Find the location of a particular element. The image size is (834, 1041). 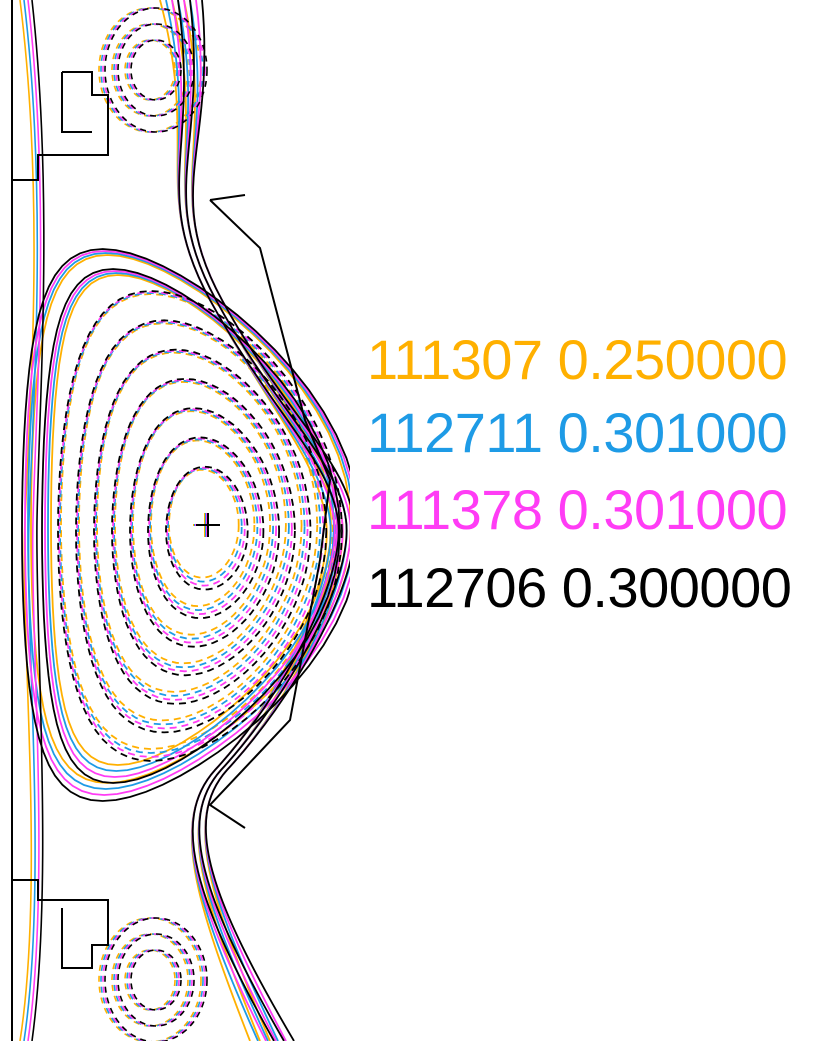

legend-entry-112711: 112711 0.301000 is located at coordinates (577, 432).